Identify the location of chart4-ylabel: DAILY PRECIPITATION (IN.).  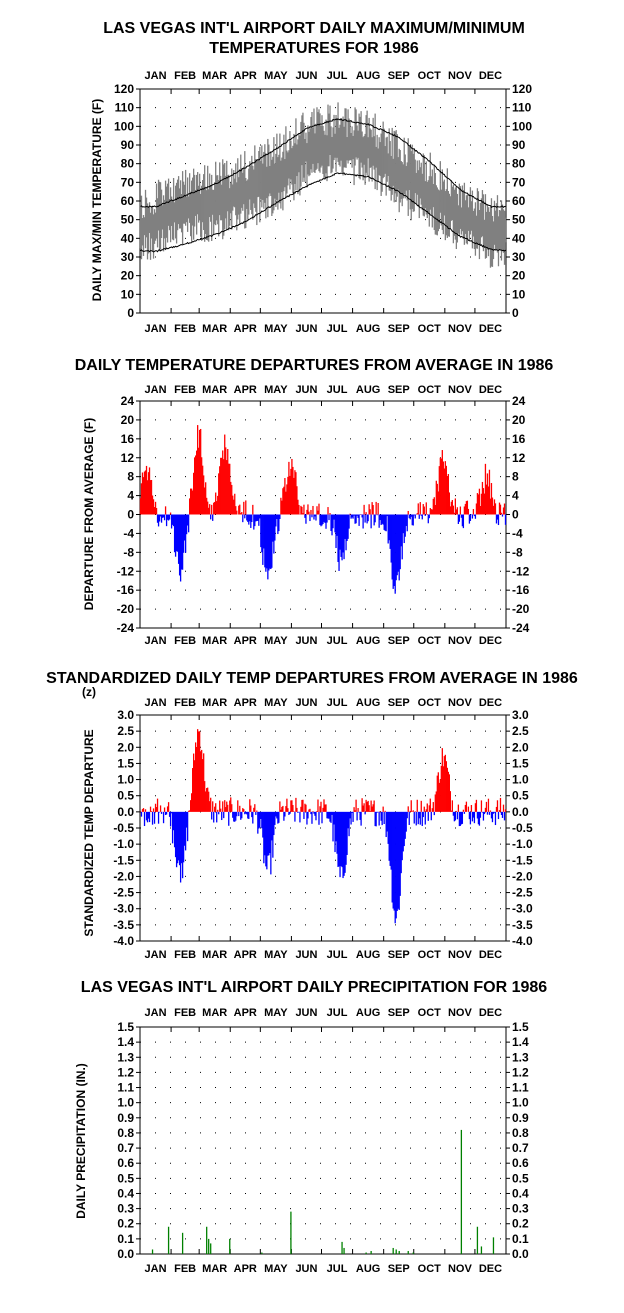
(81, 1141).